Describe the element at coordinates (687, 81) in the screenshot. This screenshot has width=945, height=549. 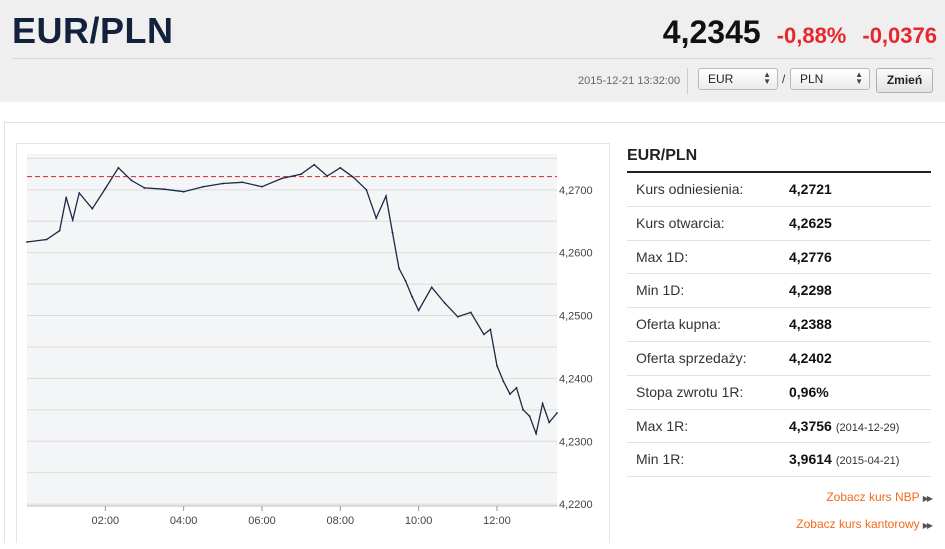
I see `toolbar-divider` at that location.